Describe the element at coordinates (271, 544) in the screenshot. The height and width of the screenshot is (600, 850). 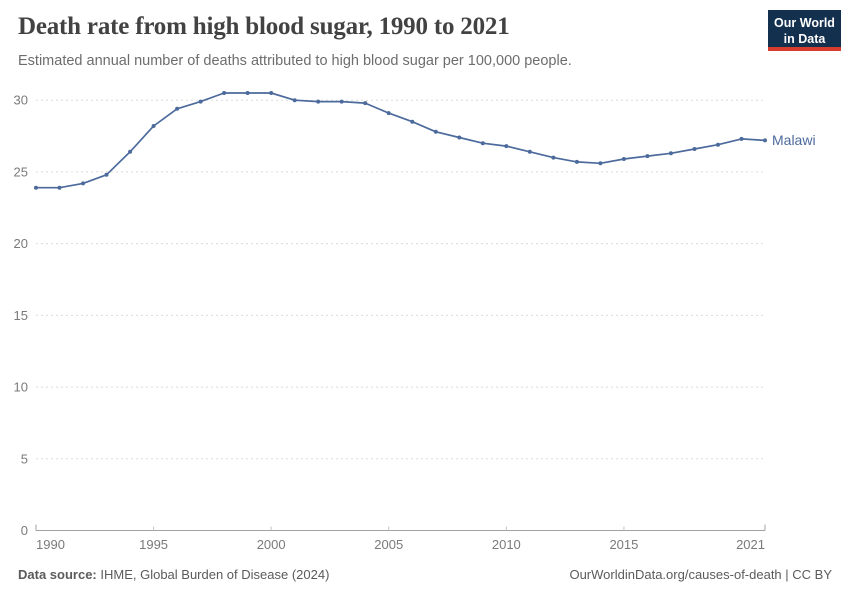
I see `x-tick-label: 2000` at that location.